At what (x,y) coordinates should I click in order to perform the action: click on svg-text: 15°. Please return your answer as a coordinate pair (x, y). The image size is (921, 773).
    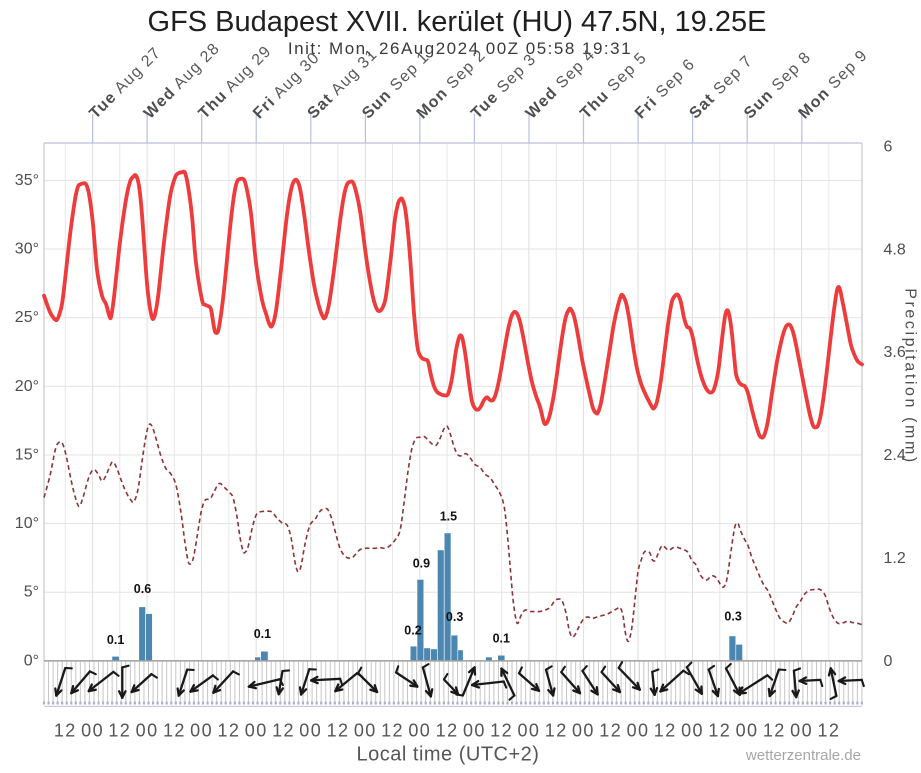
    Looking at the image, I should click on (27, 455).